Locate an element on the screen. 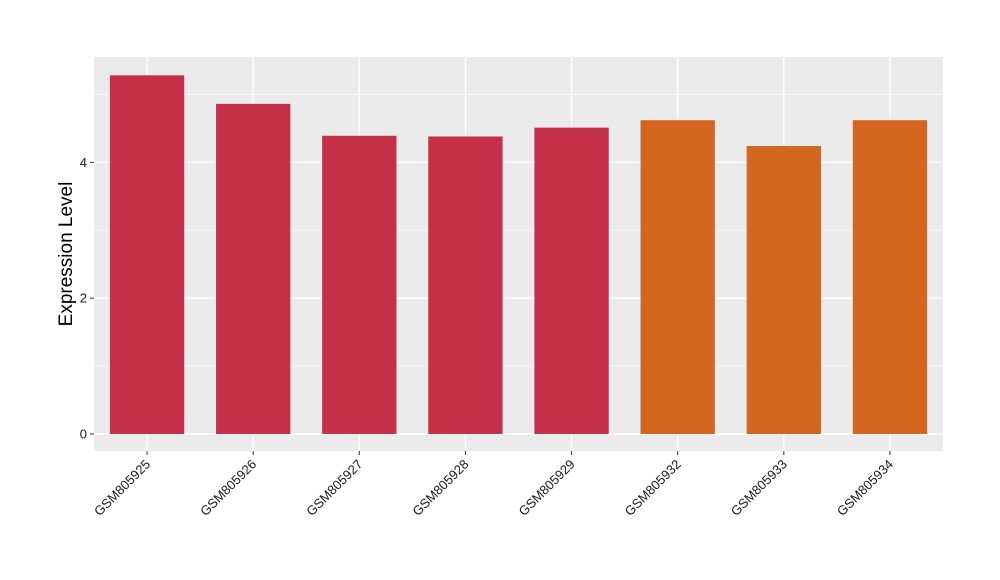 Image resolution: width=1000 pixels, height=580 pixels. x-tick-label: GSM805926 is located at coordinates (228, 488).